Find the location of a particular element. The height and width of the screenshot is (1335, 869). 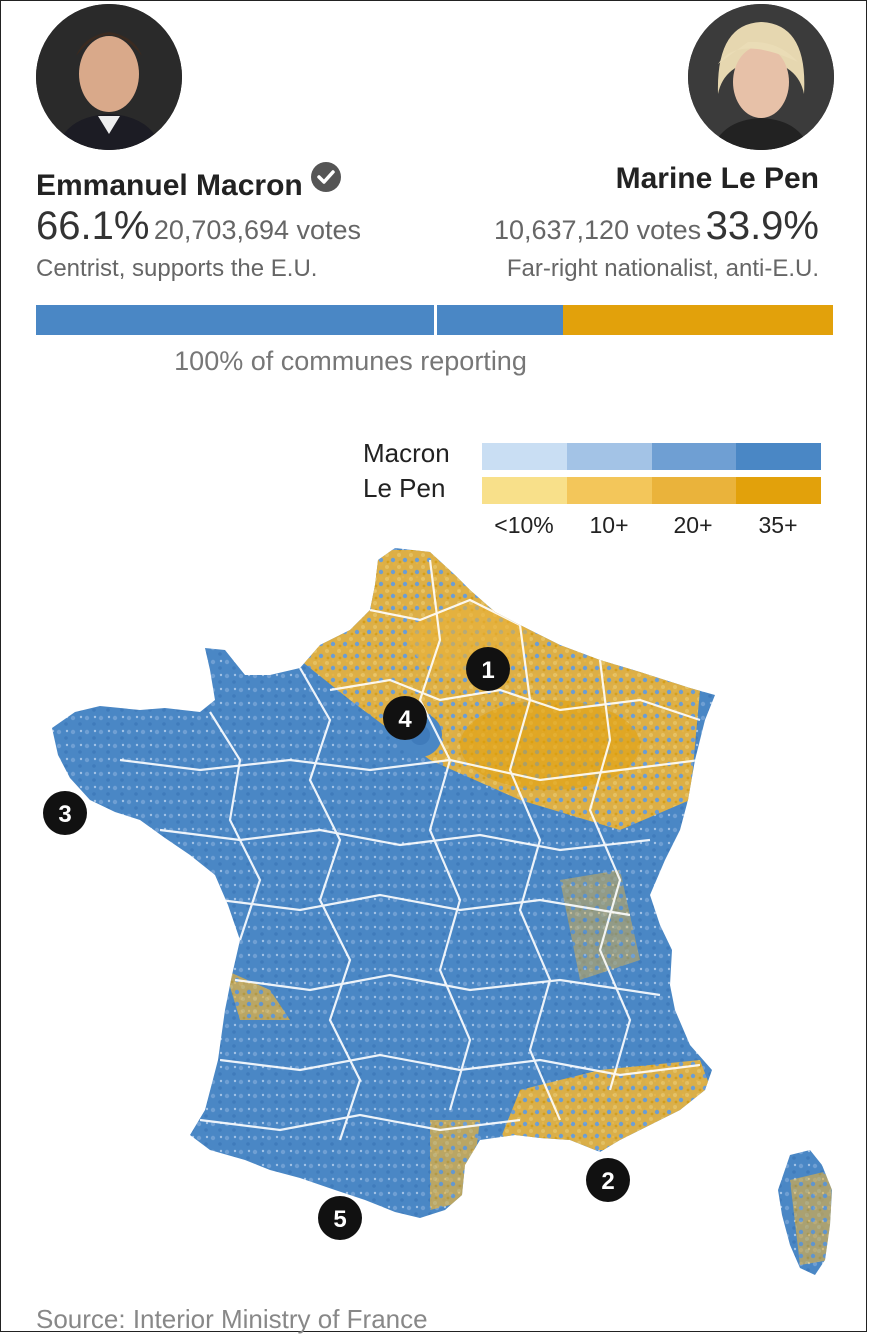

legend-tick: <10% is located at coordinates (524, 525).